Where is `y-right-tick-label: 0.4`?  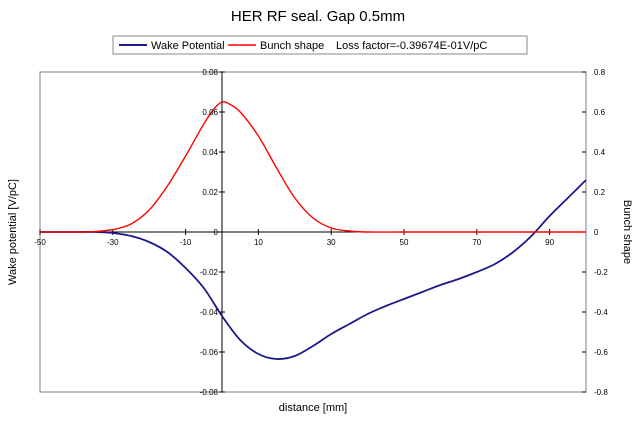
y-right-tick-label: 0.4 is located at coordinates (600, 152).